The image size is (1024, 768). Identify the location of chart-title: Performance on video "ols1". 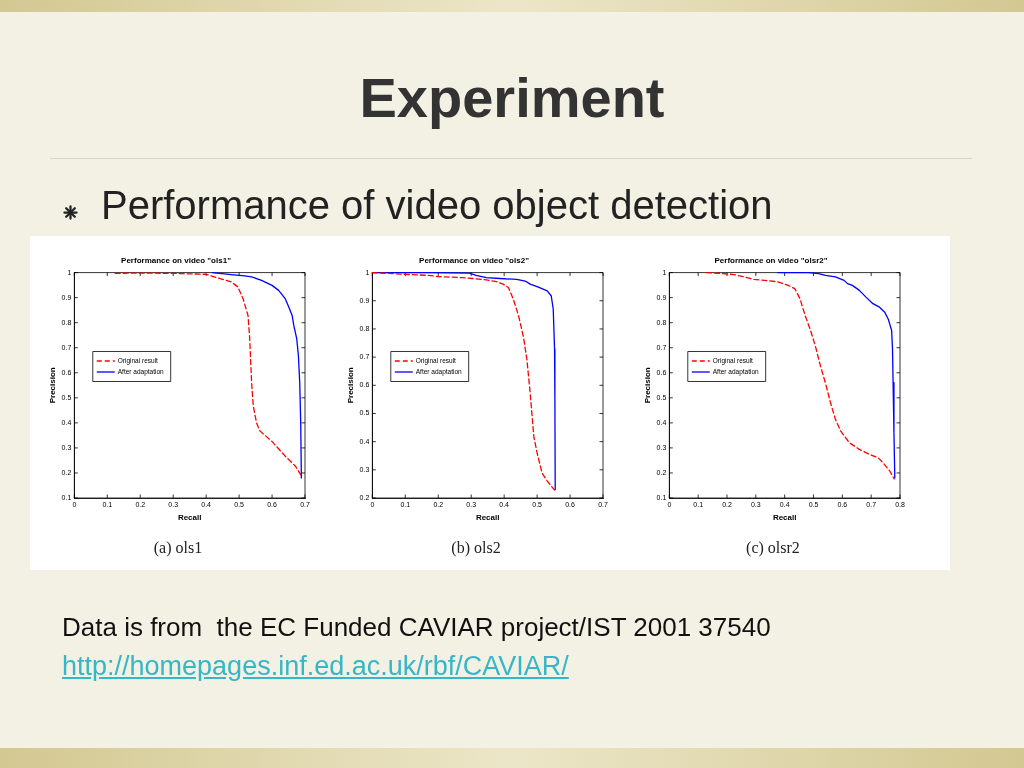
(176, 260).